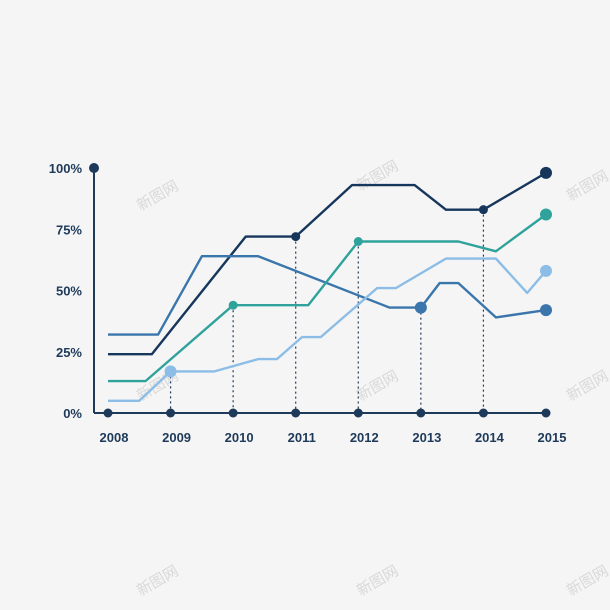 Image resolution: width=610 pixels, height=610 pixels. What do you see at coordinates (94, 168) in the screenshot?
I see `y-axis-end-dot` at bounding box center [94, 168].